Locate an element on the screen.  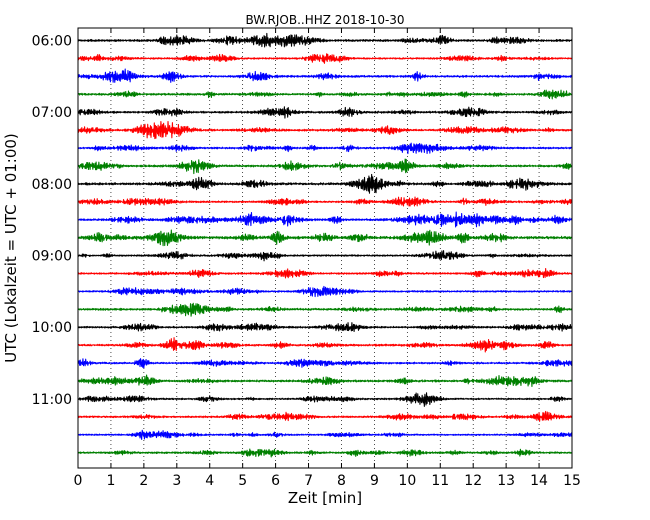
y-tick-label: 11:00 is located at coordinates (52, 400).